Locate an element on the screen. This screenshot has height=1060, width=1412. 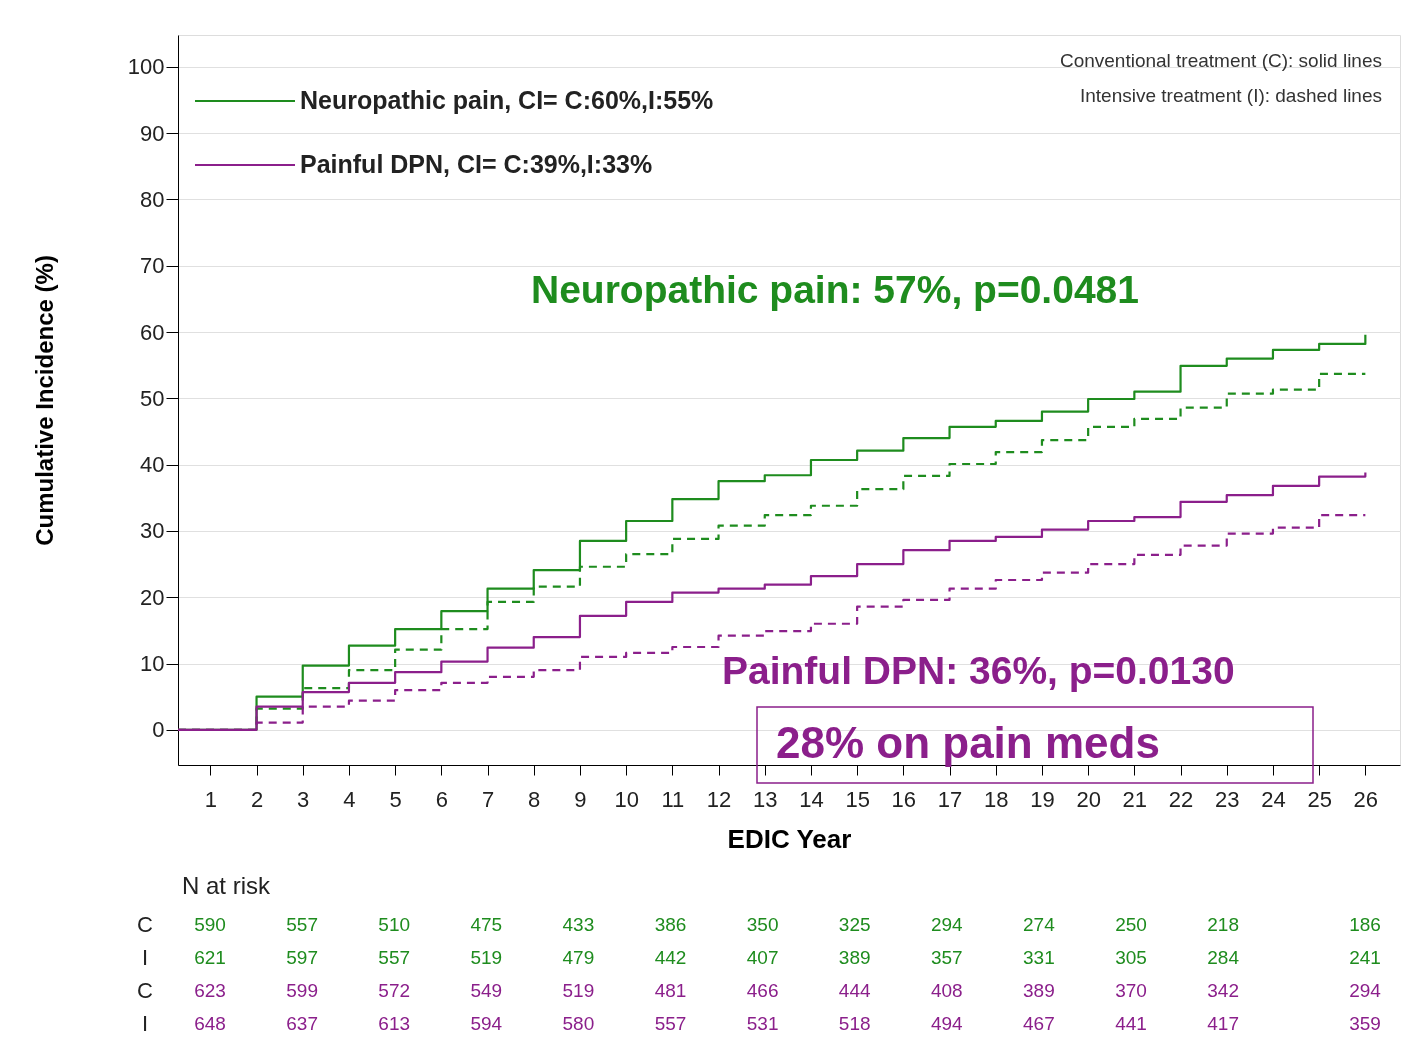
legend-label: Painful DPN, CI= C:39%,I:33% is located at coordinates (476, 164).